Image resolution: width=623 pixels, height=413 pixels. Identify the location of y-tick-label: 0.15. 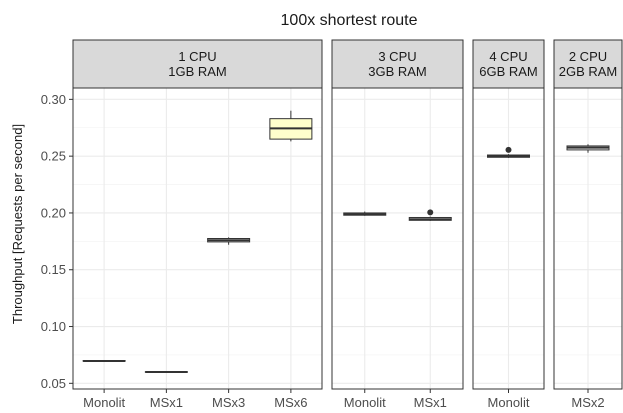
(53, 269).